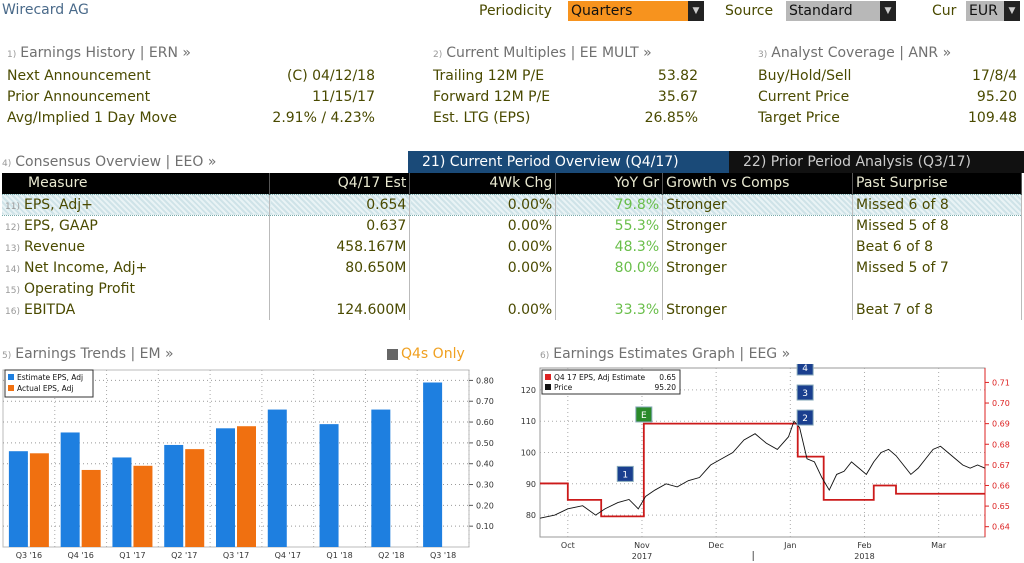 The image size is (1024, 563). What do you see at coordinates (485, 401) in the screenshot?
I see `y-tick-label: 0.70` at bounding box center [485, 401].